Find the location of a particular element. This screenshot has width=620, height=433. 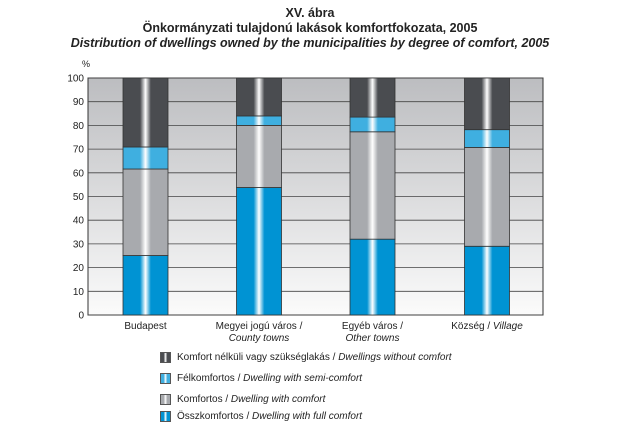

y-tick-label: 0 is located at coordinates (81, 316).